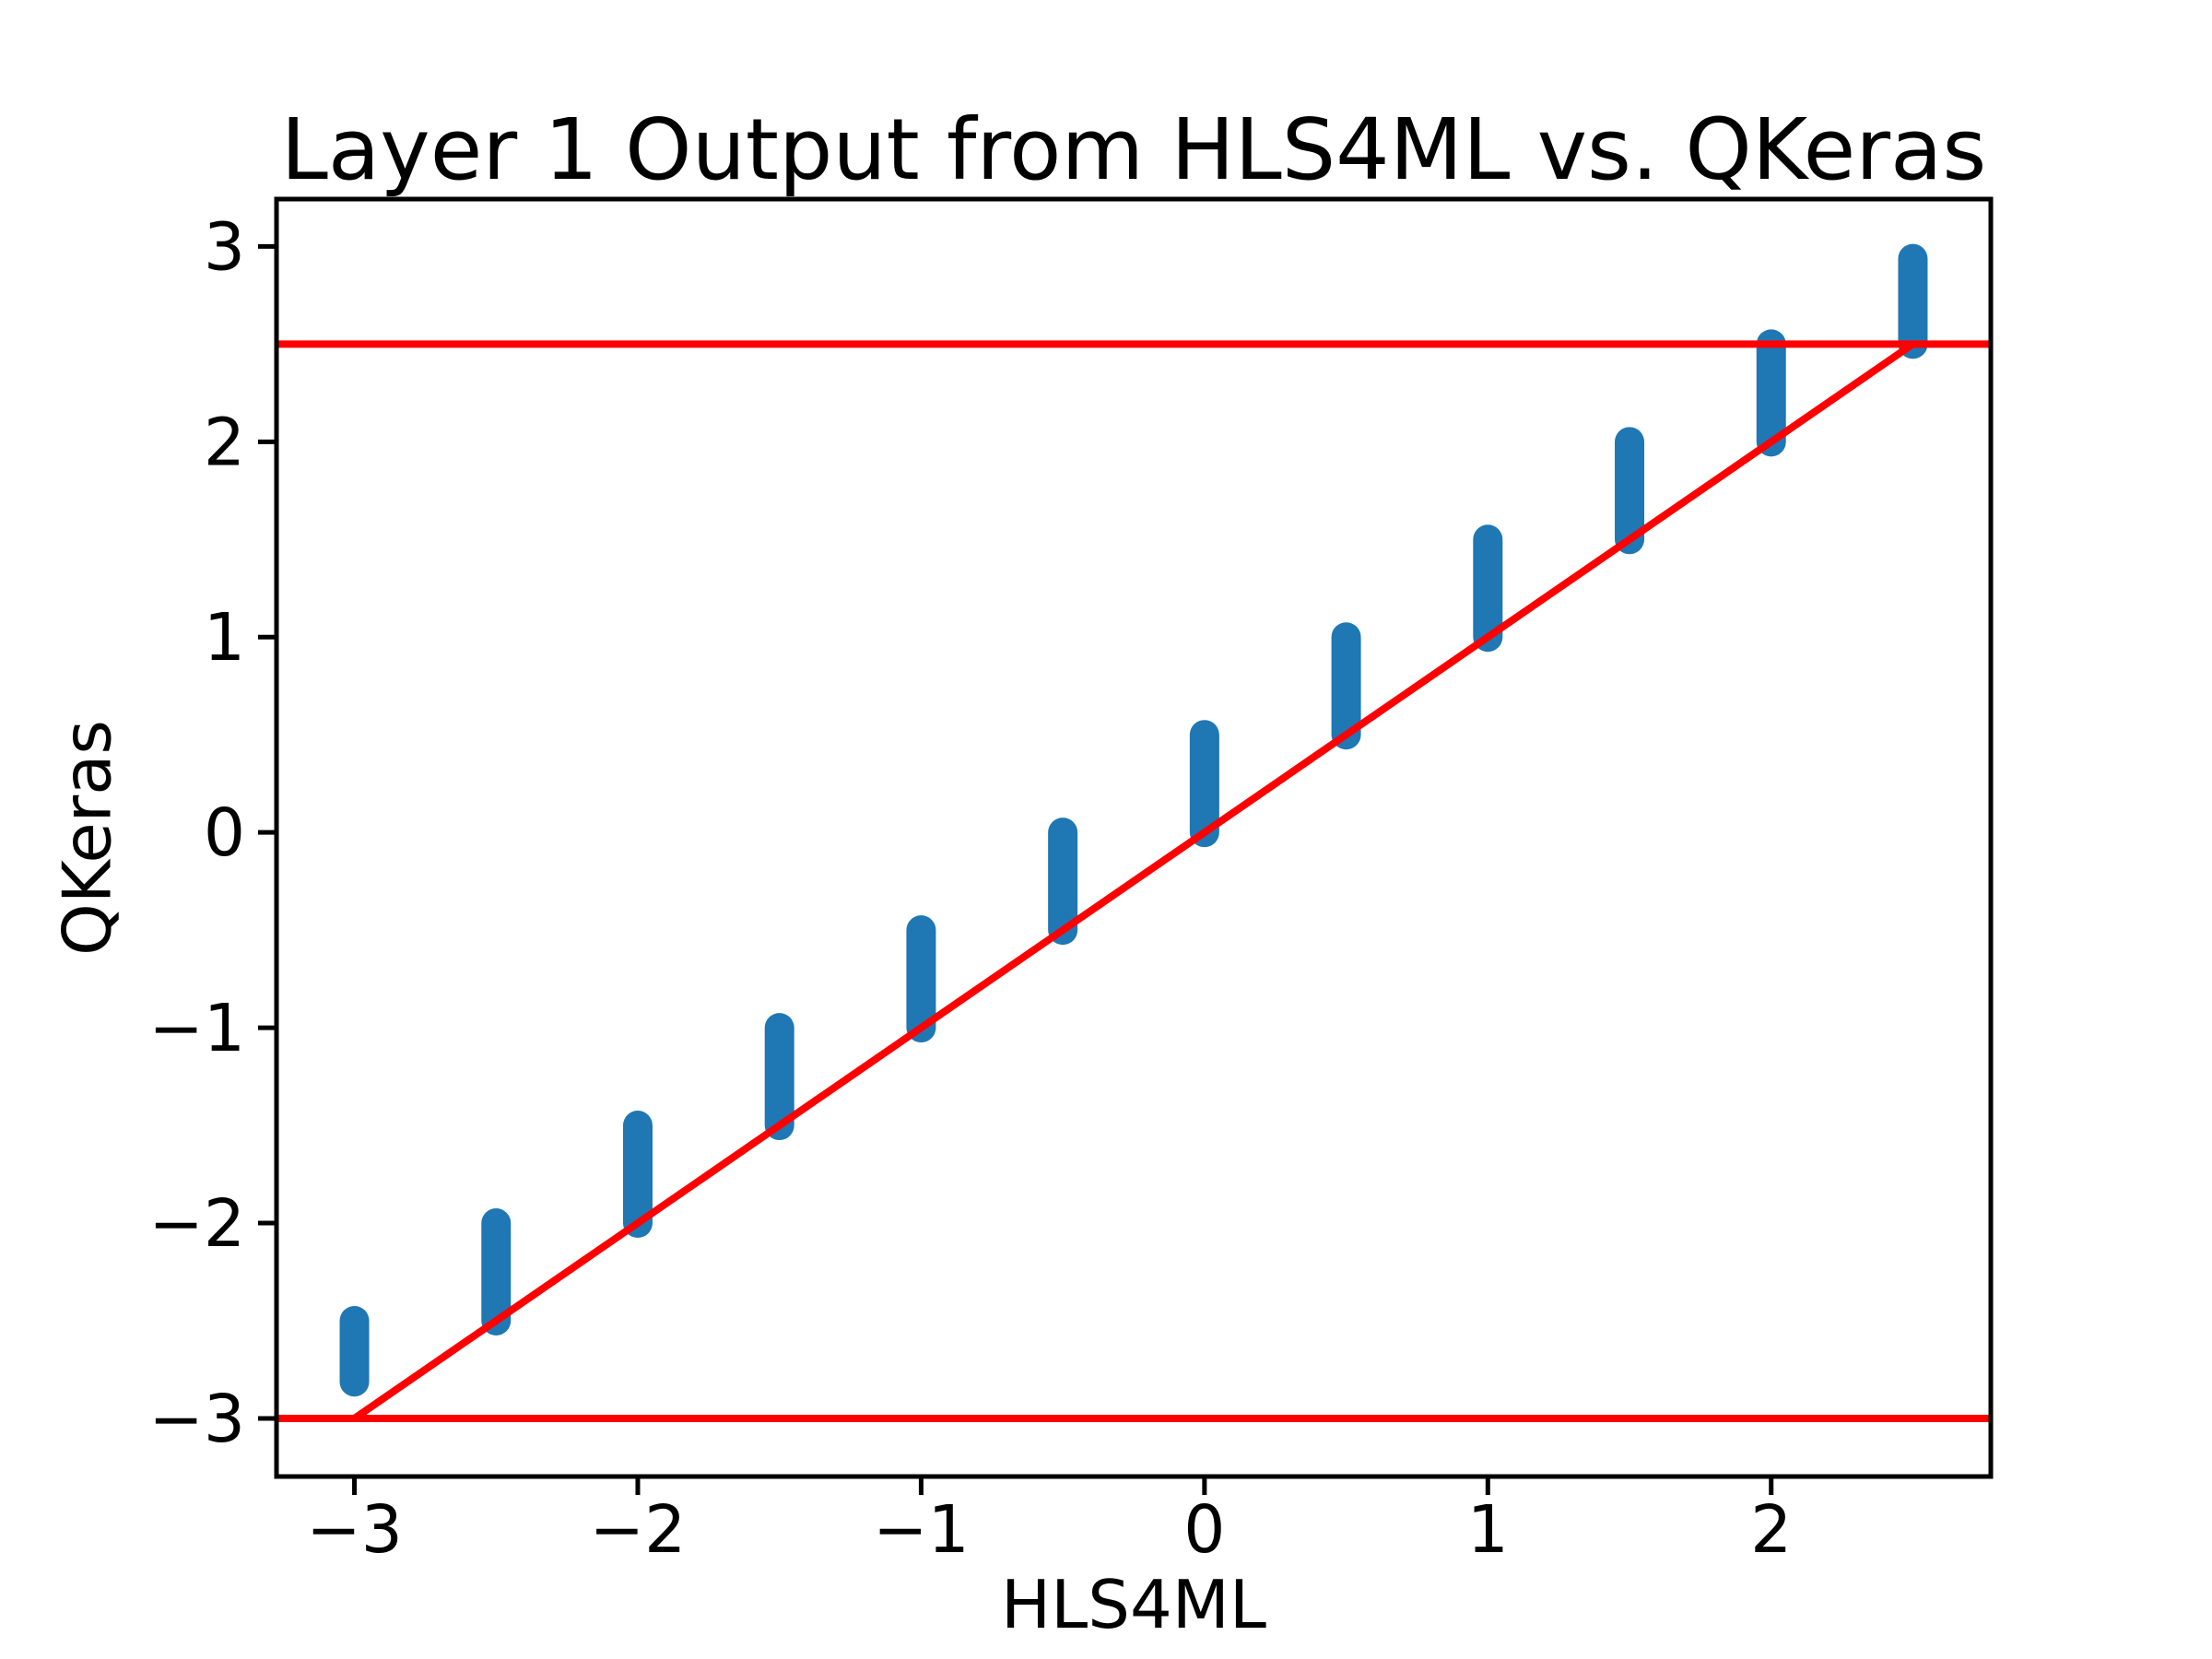  I want to click on y-tick-label: −2, so click(196, 1223).